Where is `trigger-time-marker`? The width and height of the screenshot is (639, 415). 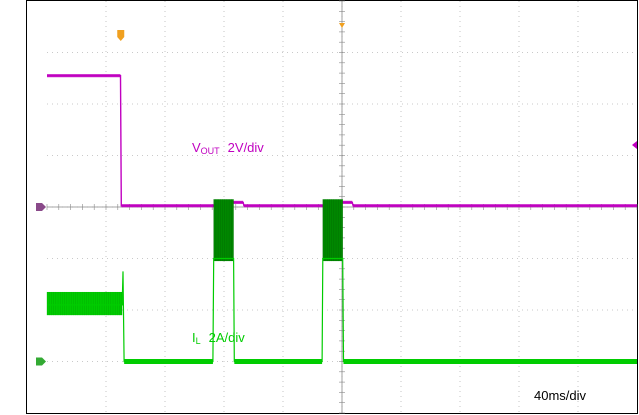
trigger-time-marker is located at coordinates (121, 35).